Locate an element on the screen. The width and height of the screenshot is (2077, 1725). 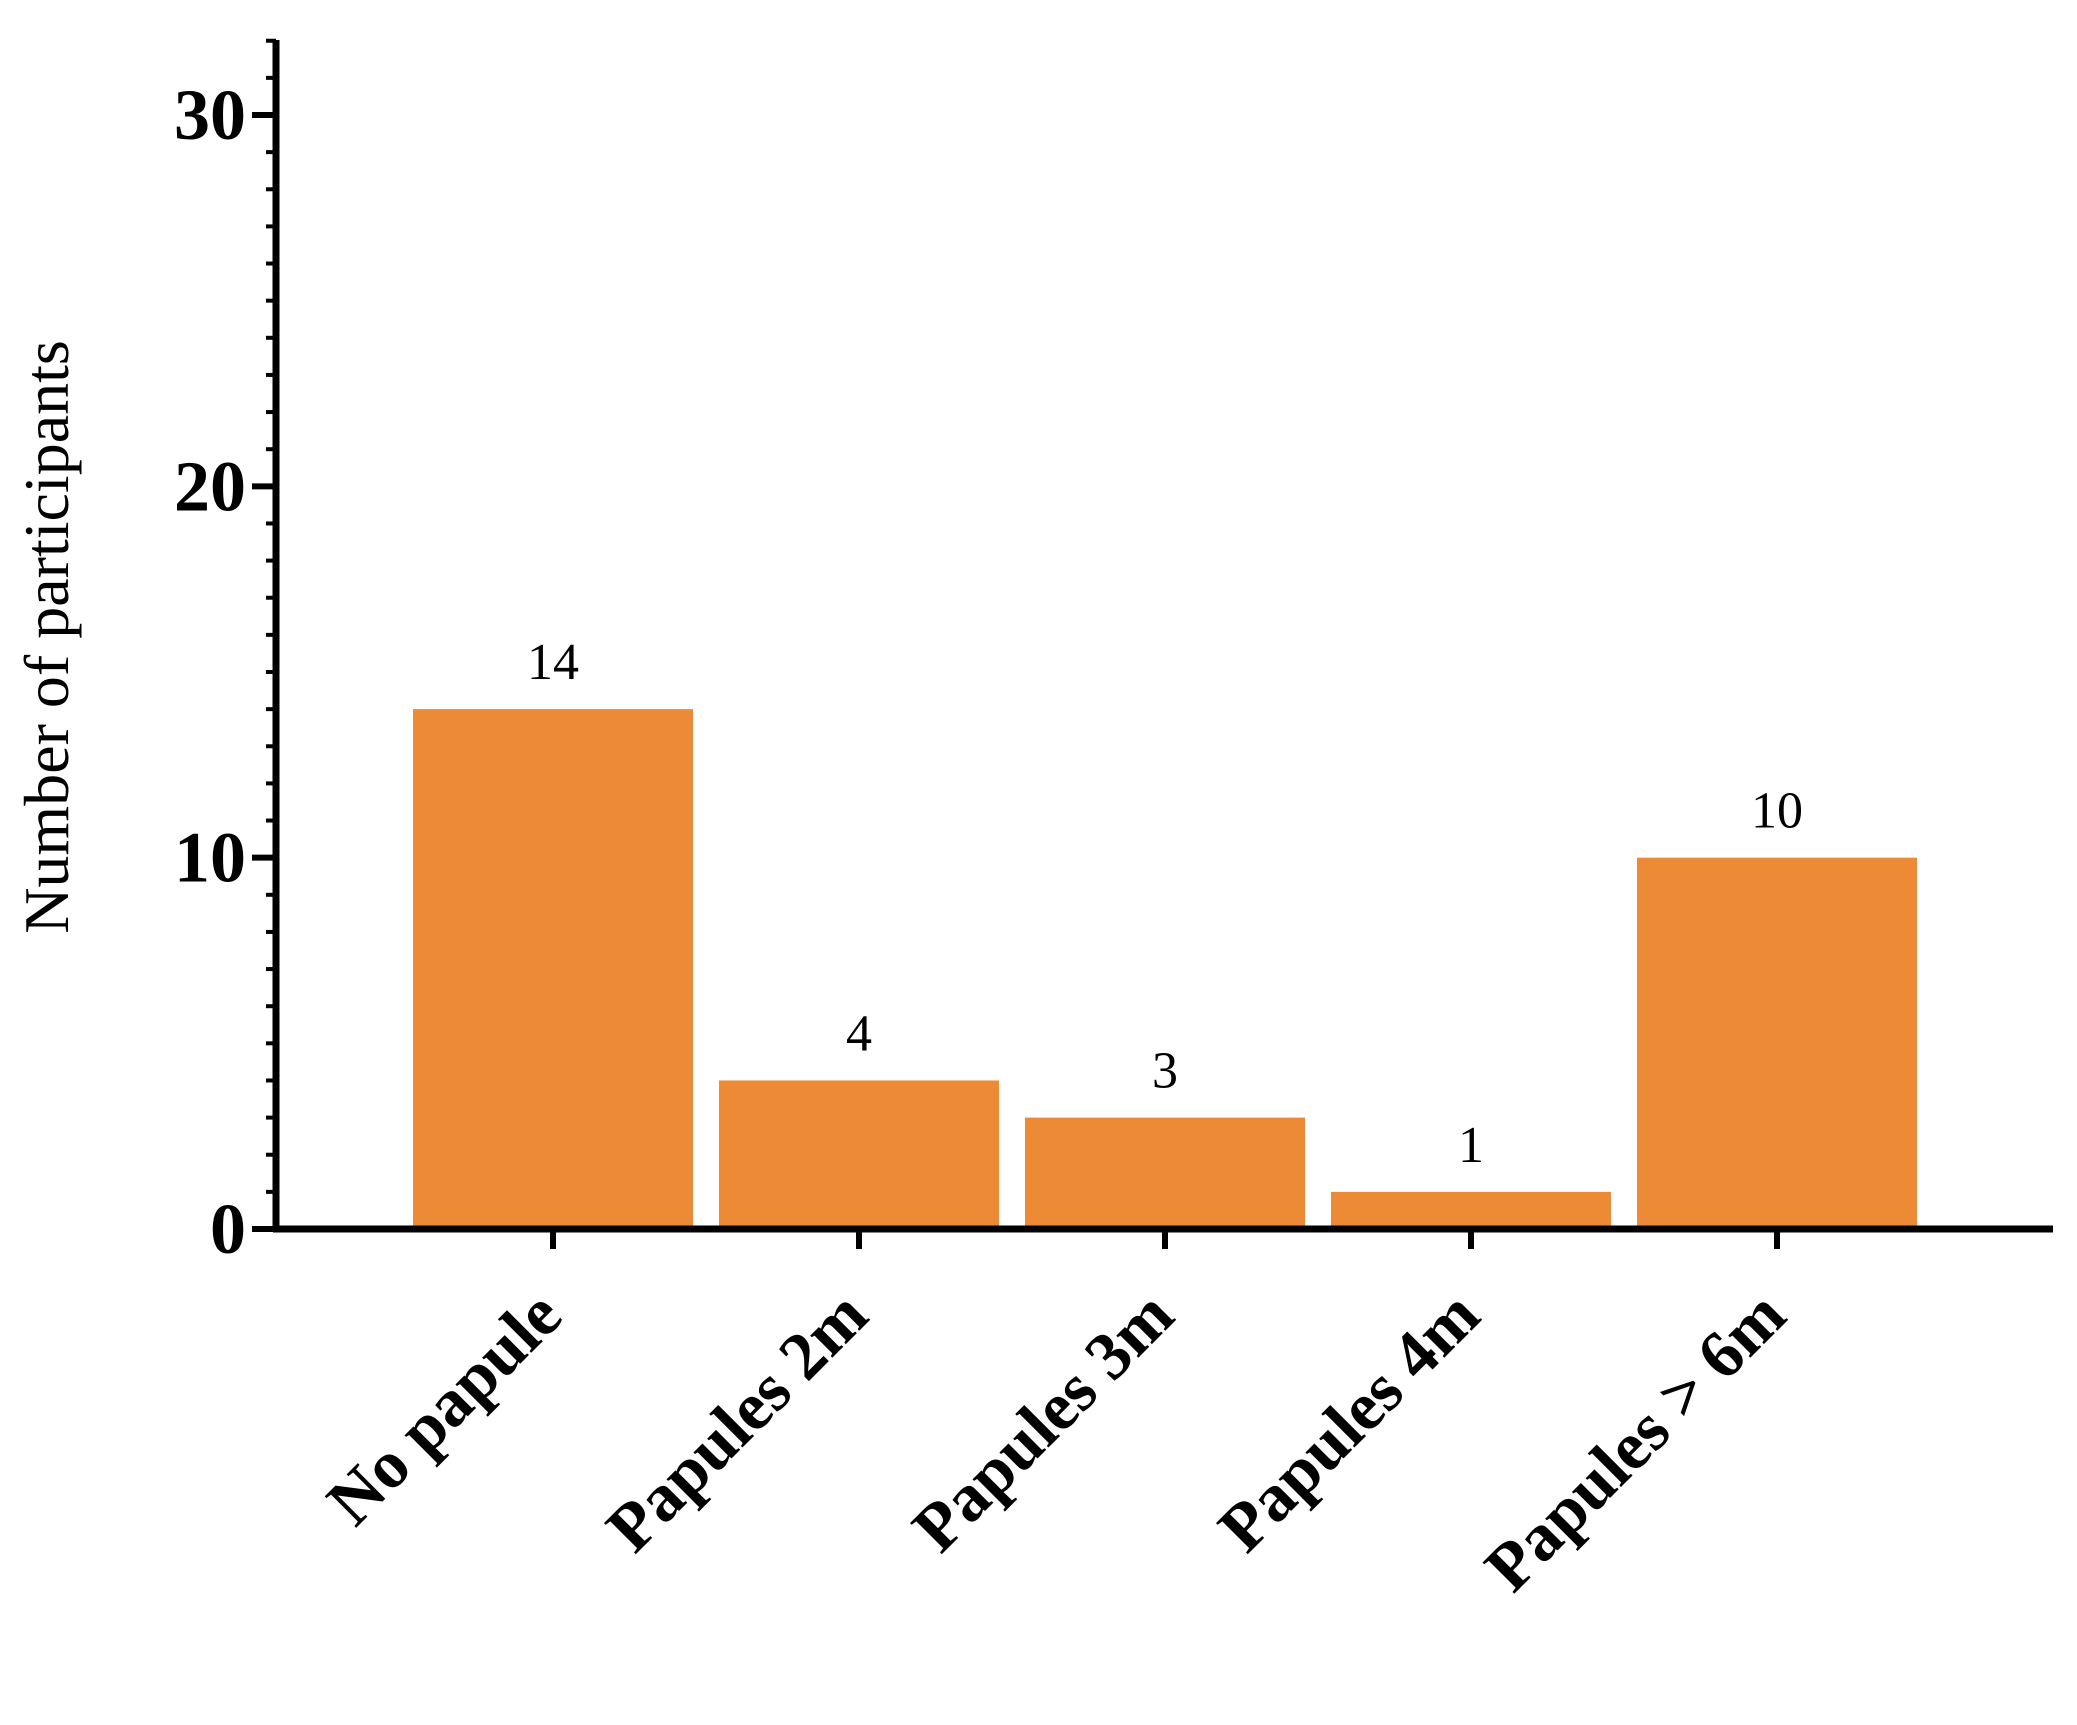
bar-value-label: 4 is located at coordinates (859, 1033).